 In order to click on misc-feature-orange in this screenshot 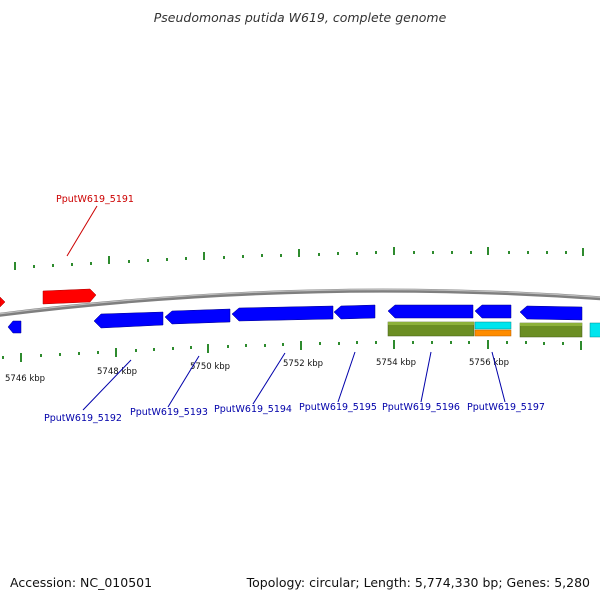, I will do `click(493, 333)`.